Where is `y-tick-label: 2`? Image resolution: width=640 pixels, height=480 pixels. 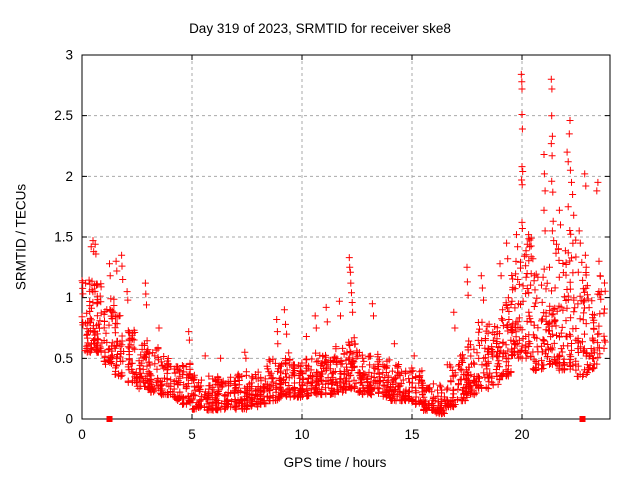
y-tick-label: 2 is located at coordinates (69, 176).